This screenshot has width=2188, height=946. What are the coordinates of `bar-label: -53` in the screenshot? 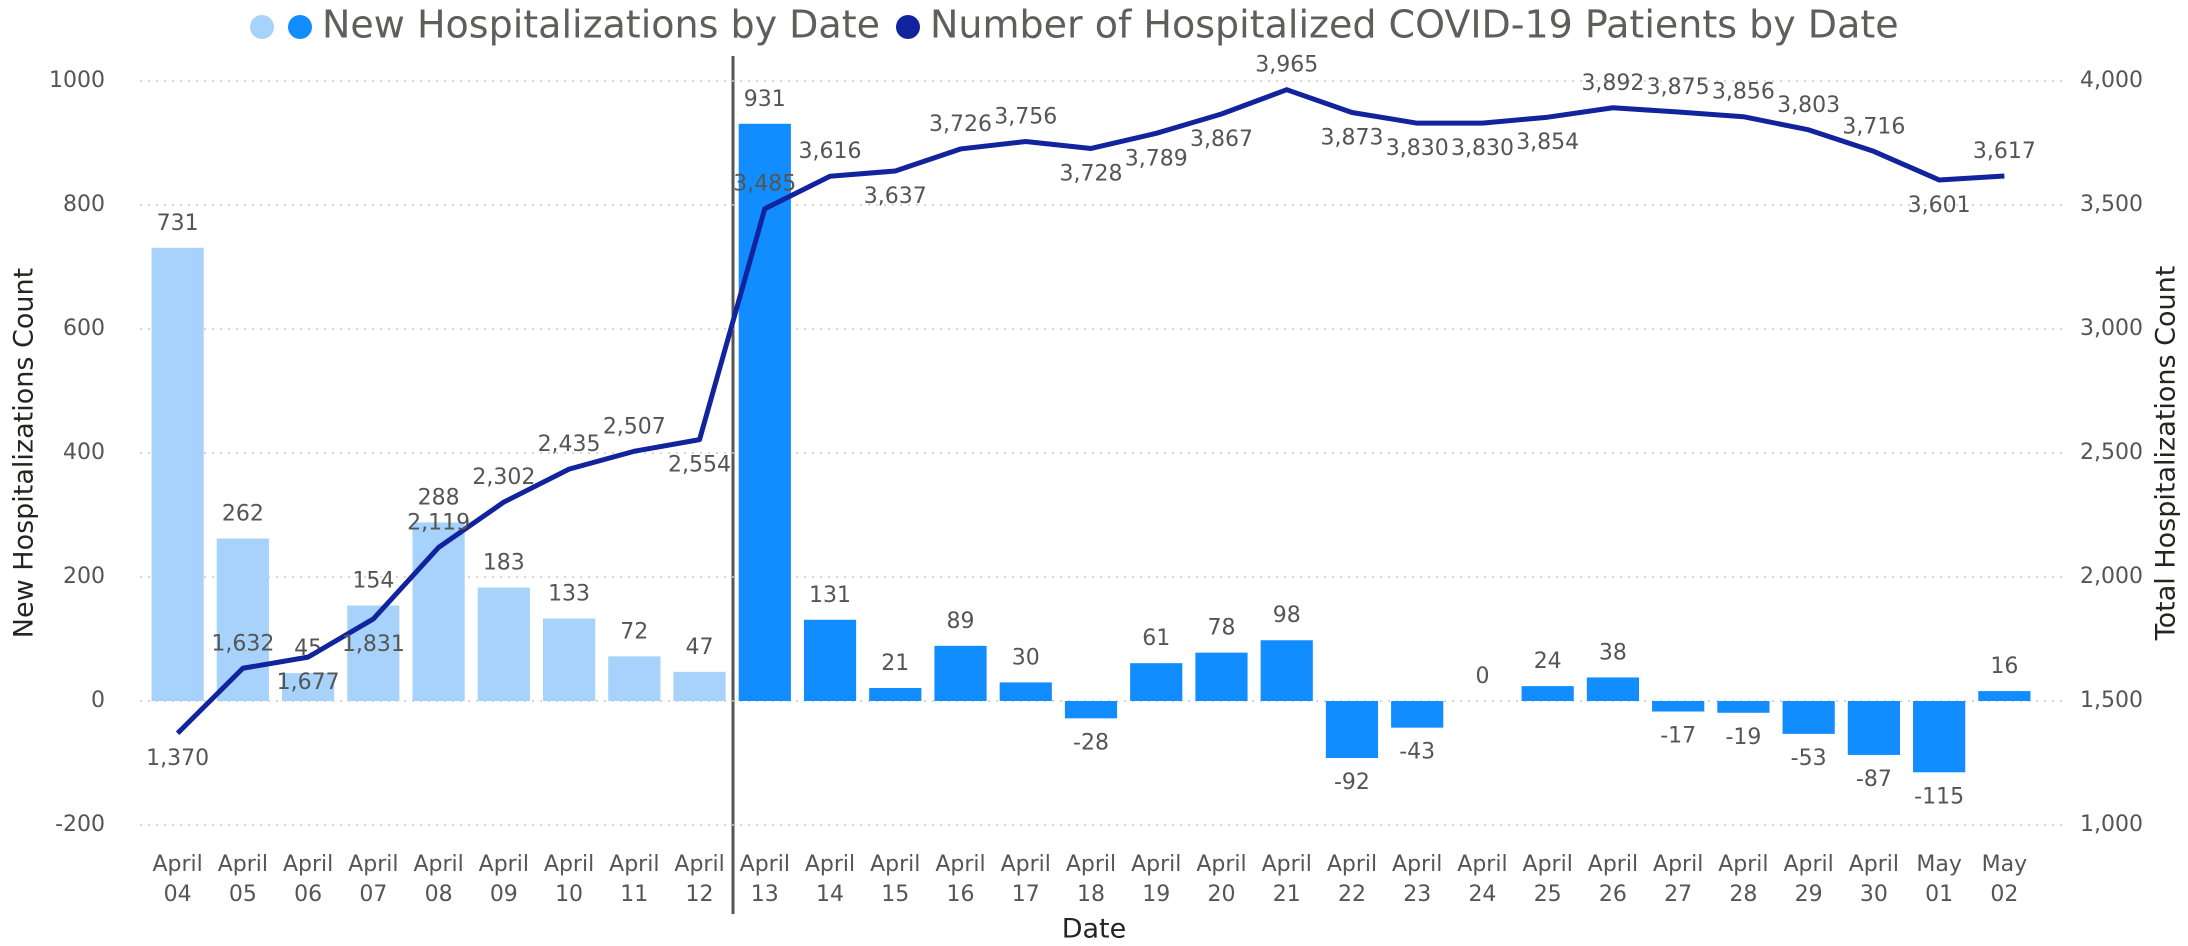 It's located at (1809, 758).